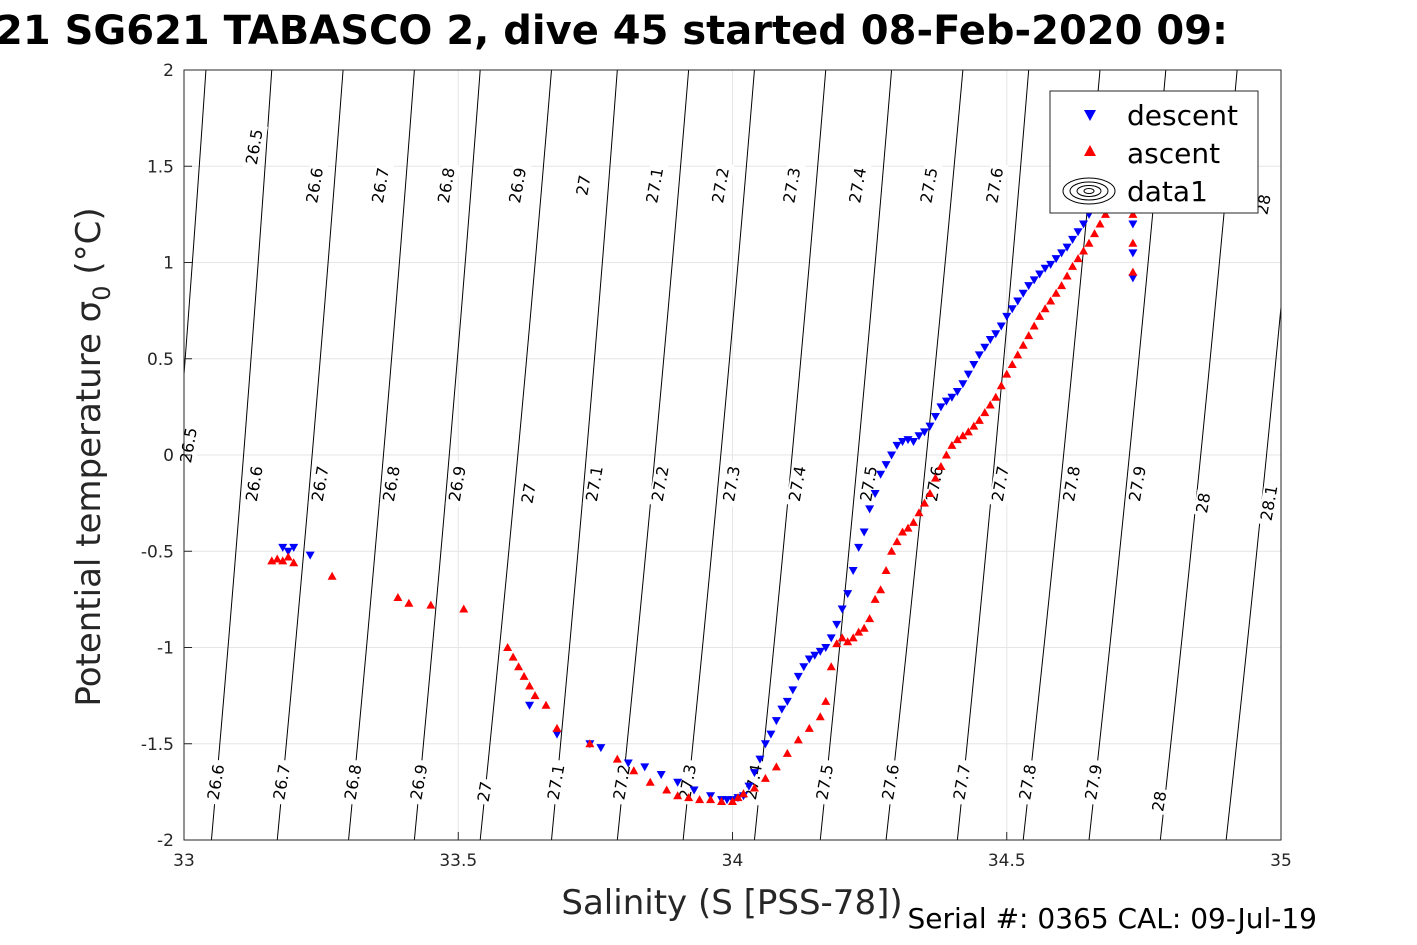 The width and height of the screenshot is (1417, 945). What do you see at coordinates (1071, 484) in the screenshot?
I see `density-contour-label: 27.8` at bounding box center [1071, 484].